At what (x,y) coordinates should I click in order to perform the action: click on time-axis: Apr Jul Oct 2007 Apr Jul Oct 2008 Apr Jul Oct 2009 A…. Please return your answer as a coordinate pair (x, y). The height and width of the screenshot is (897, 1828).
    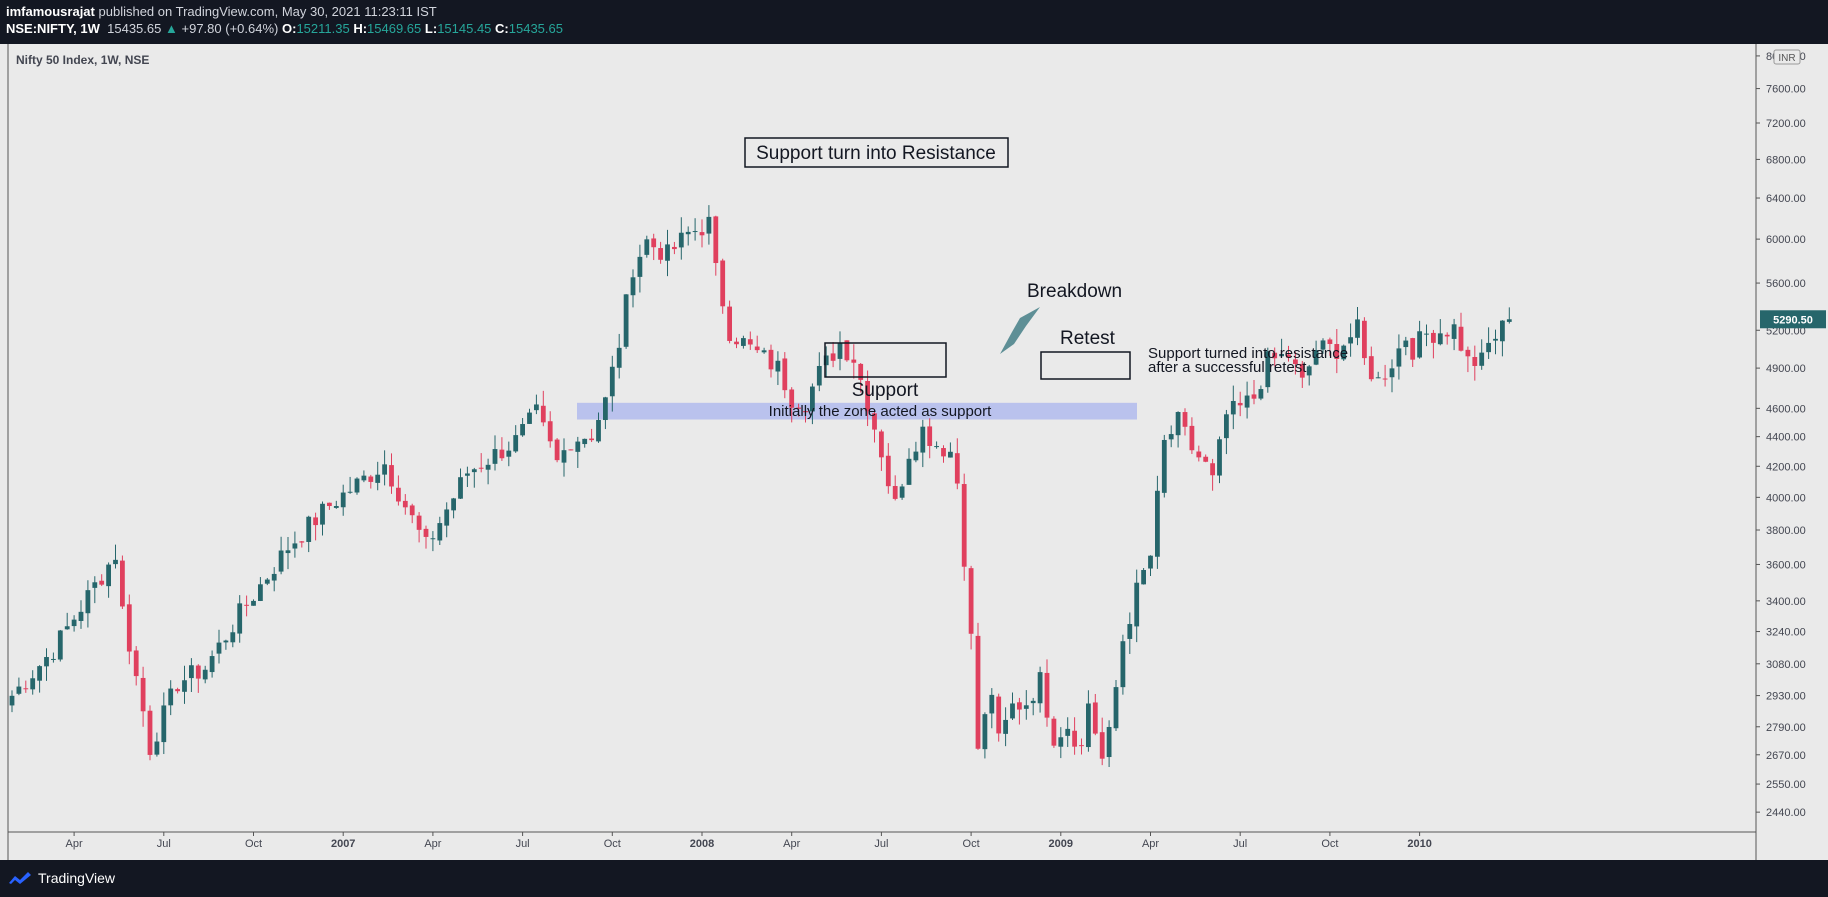
    Looking at the image, I should click on (749, 841).